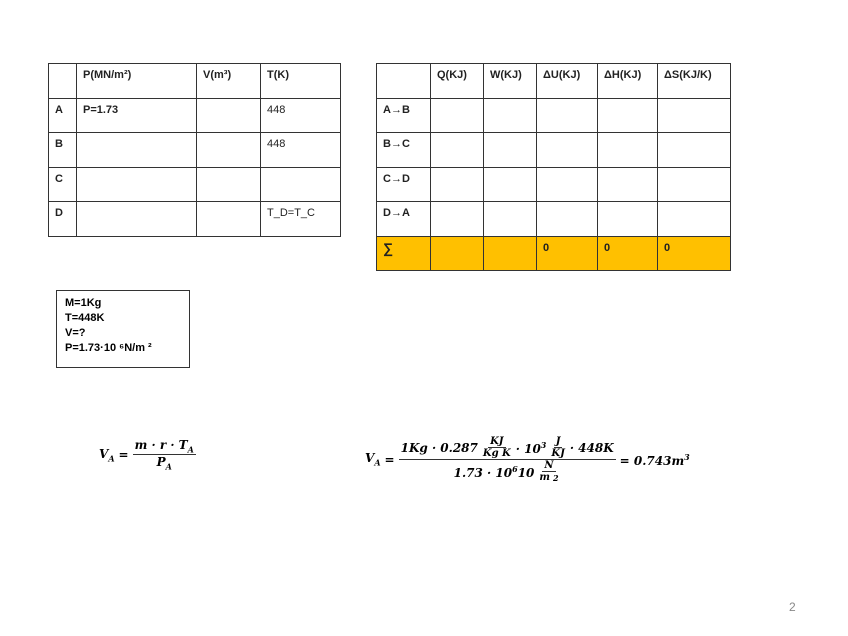  Describe the element at coordinates (62, 150) in the screenshot. I see `state-label: B` at that location.